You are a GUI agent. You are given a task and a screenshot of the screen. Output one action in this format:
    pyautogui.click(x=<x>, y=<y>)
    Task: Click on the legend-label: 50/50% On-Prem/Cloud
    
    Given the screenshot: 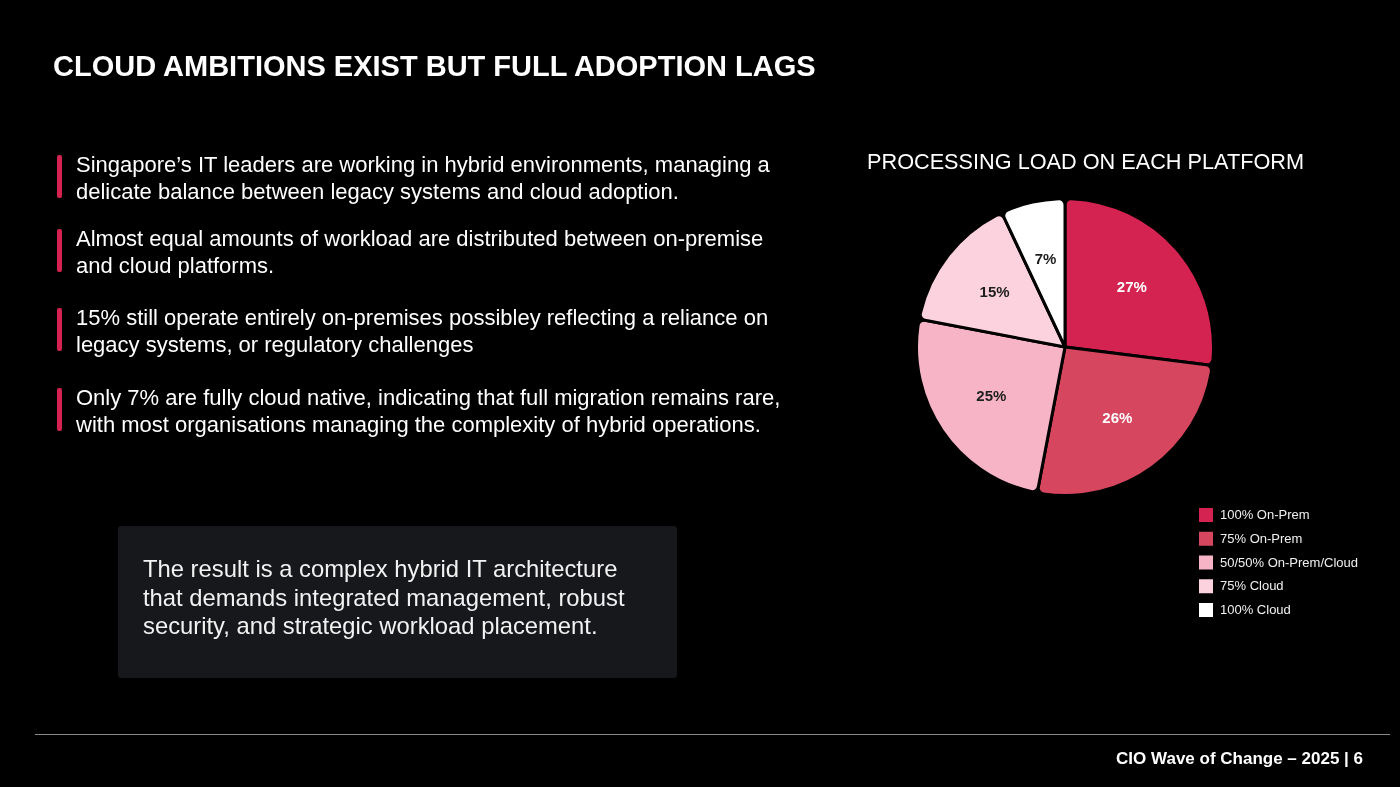 What is the action you would take?
    pyautogui.click(x=1289, y=562)
    